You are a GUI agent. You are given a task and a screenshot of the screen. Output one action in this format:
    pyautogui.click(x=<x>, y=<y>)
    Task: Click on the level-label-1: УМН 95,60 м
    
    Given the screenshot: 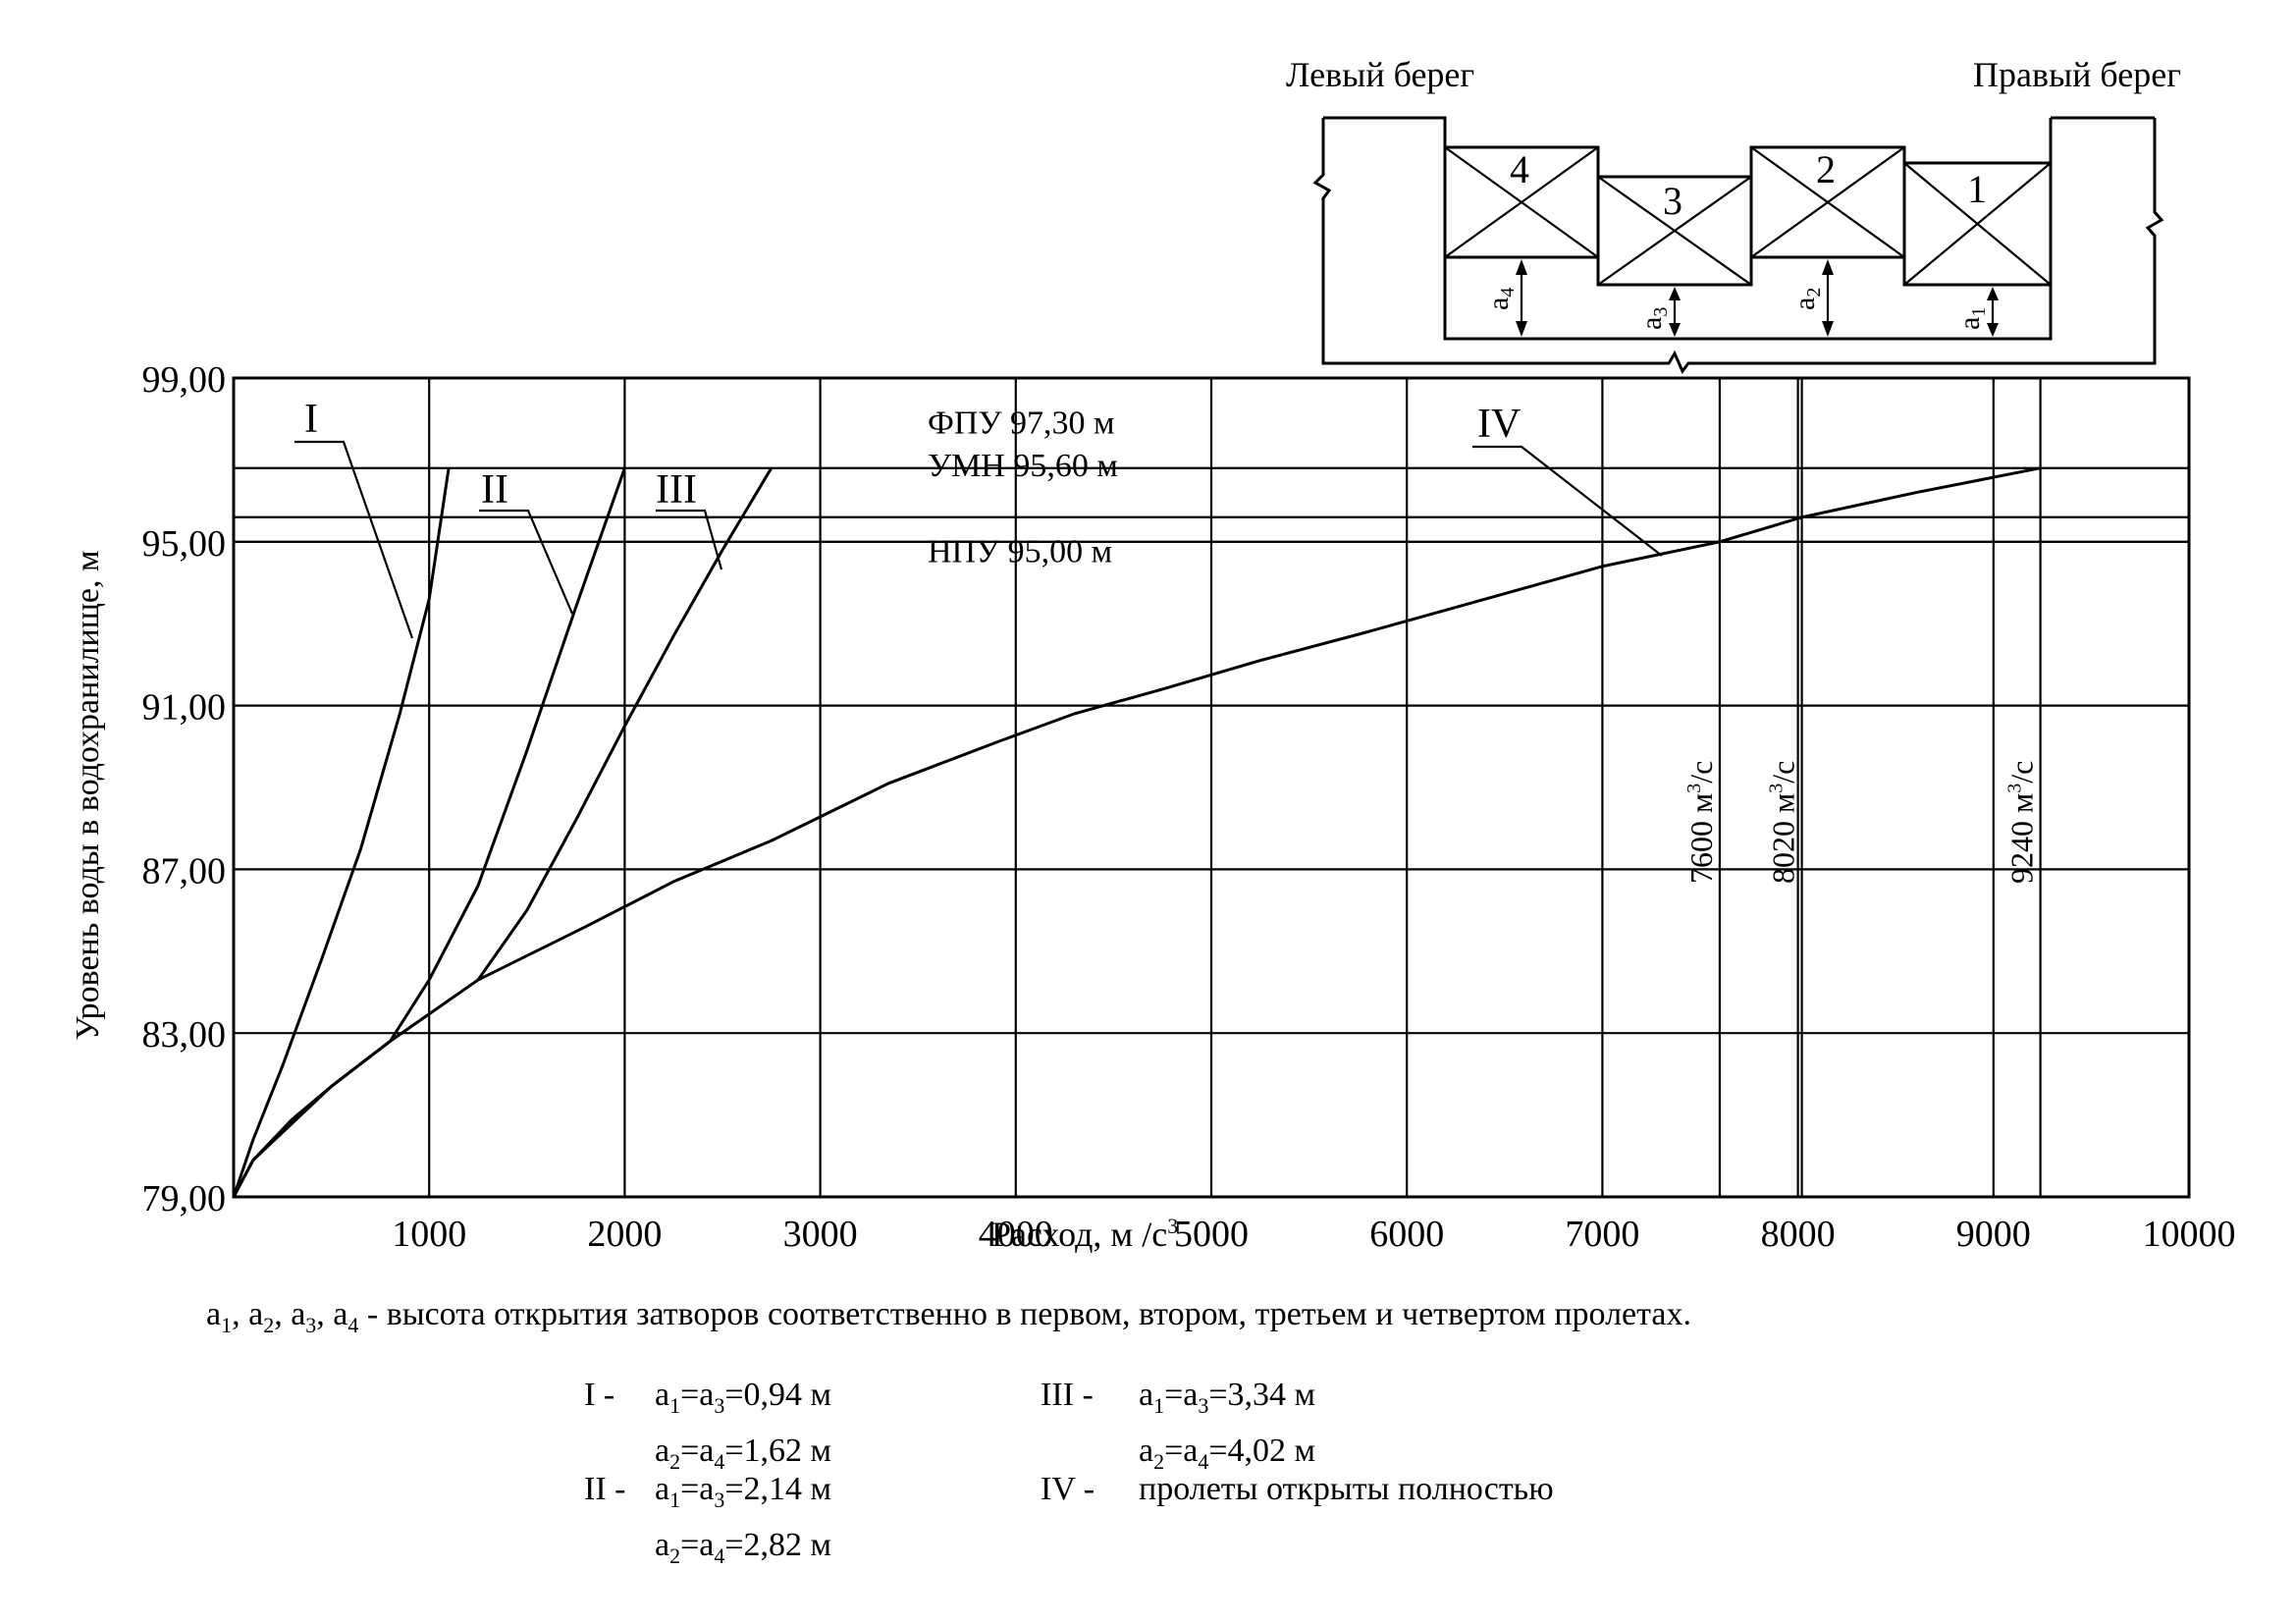 What is the action you would take?
    pyautogui.click(x=1023, y=466)
    